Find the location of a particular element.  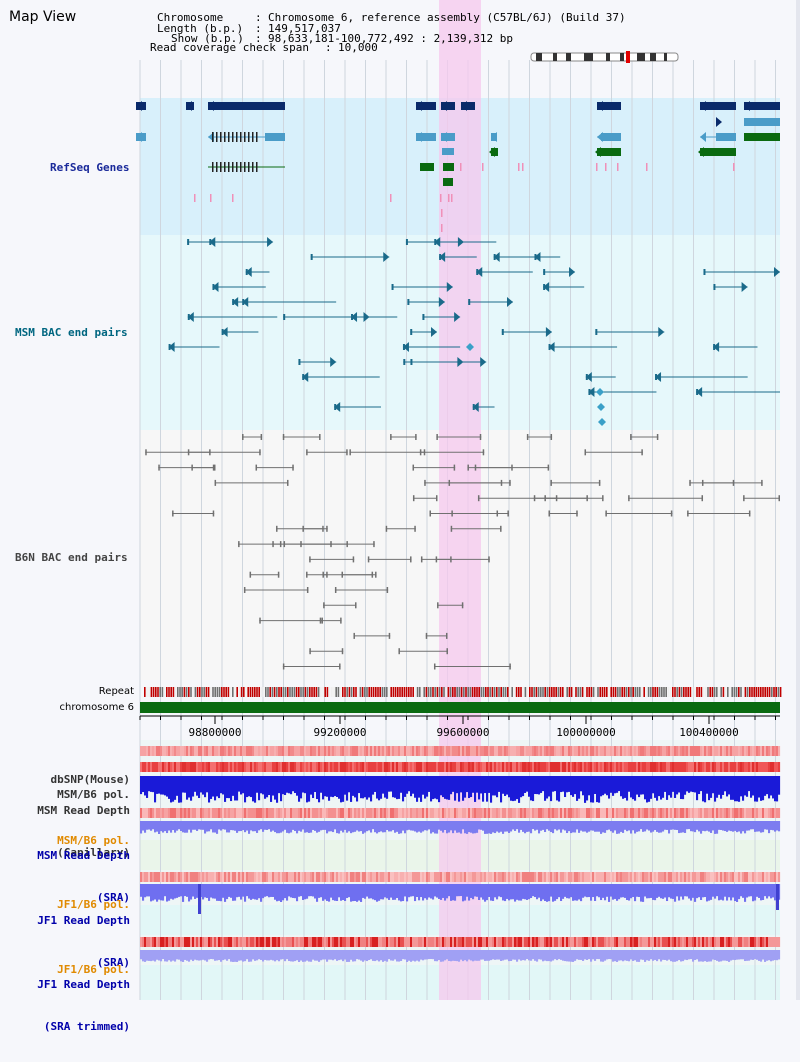

track-label-msm-bac: MSM BAC end pairs is located at coordinates (71, 332).